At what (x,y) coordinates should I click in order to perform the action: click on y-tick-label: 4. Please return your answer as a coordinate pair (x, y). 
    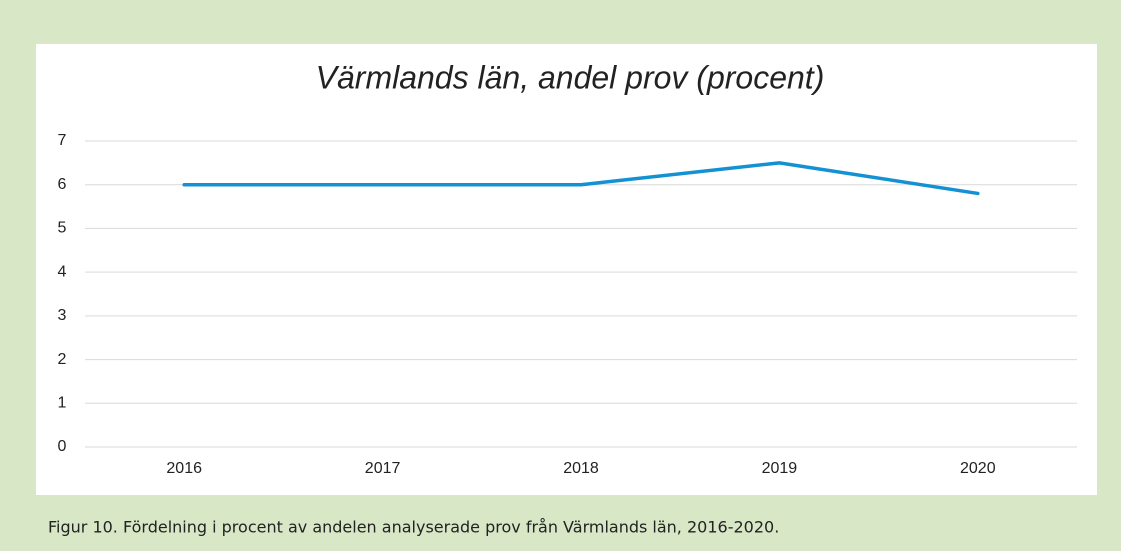
    Looking at the image, I should click on (62, 271).